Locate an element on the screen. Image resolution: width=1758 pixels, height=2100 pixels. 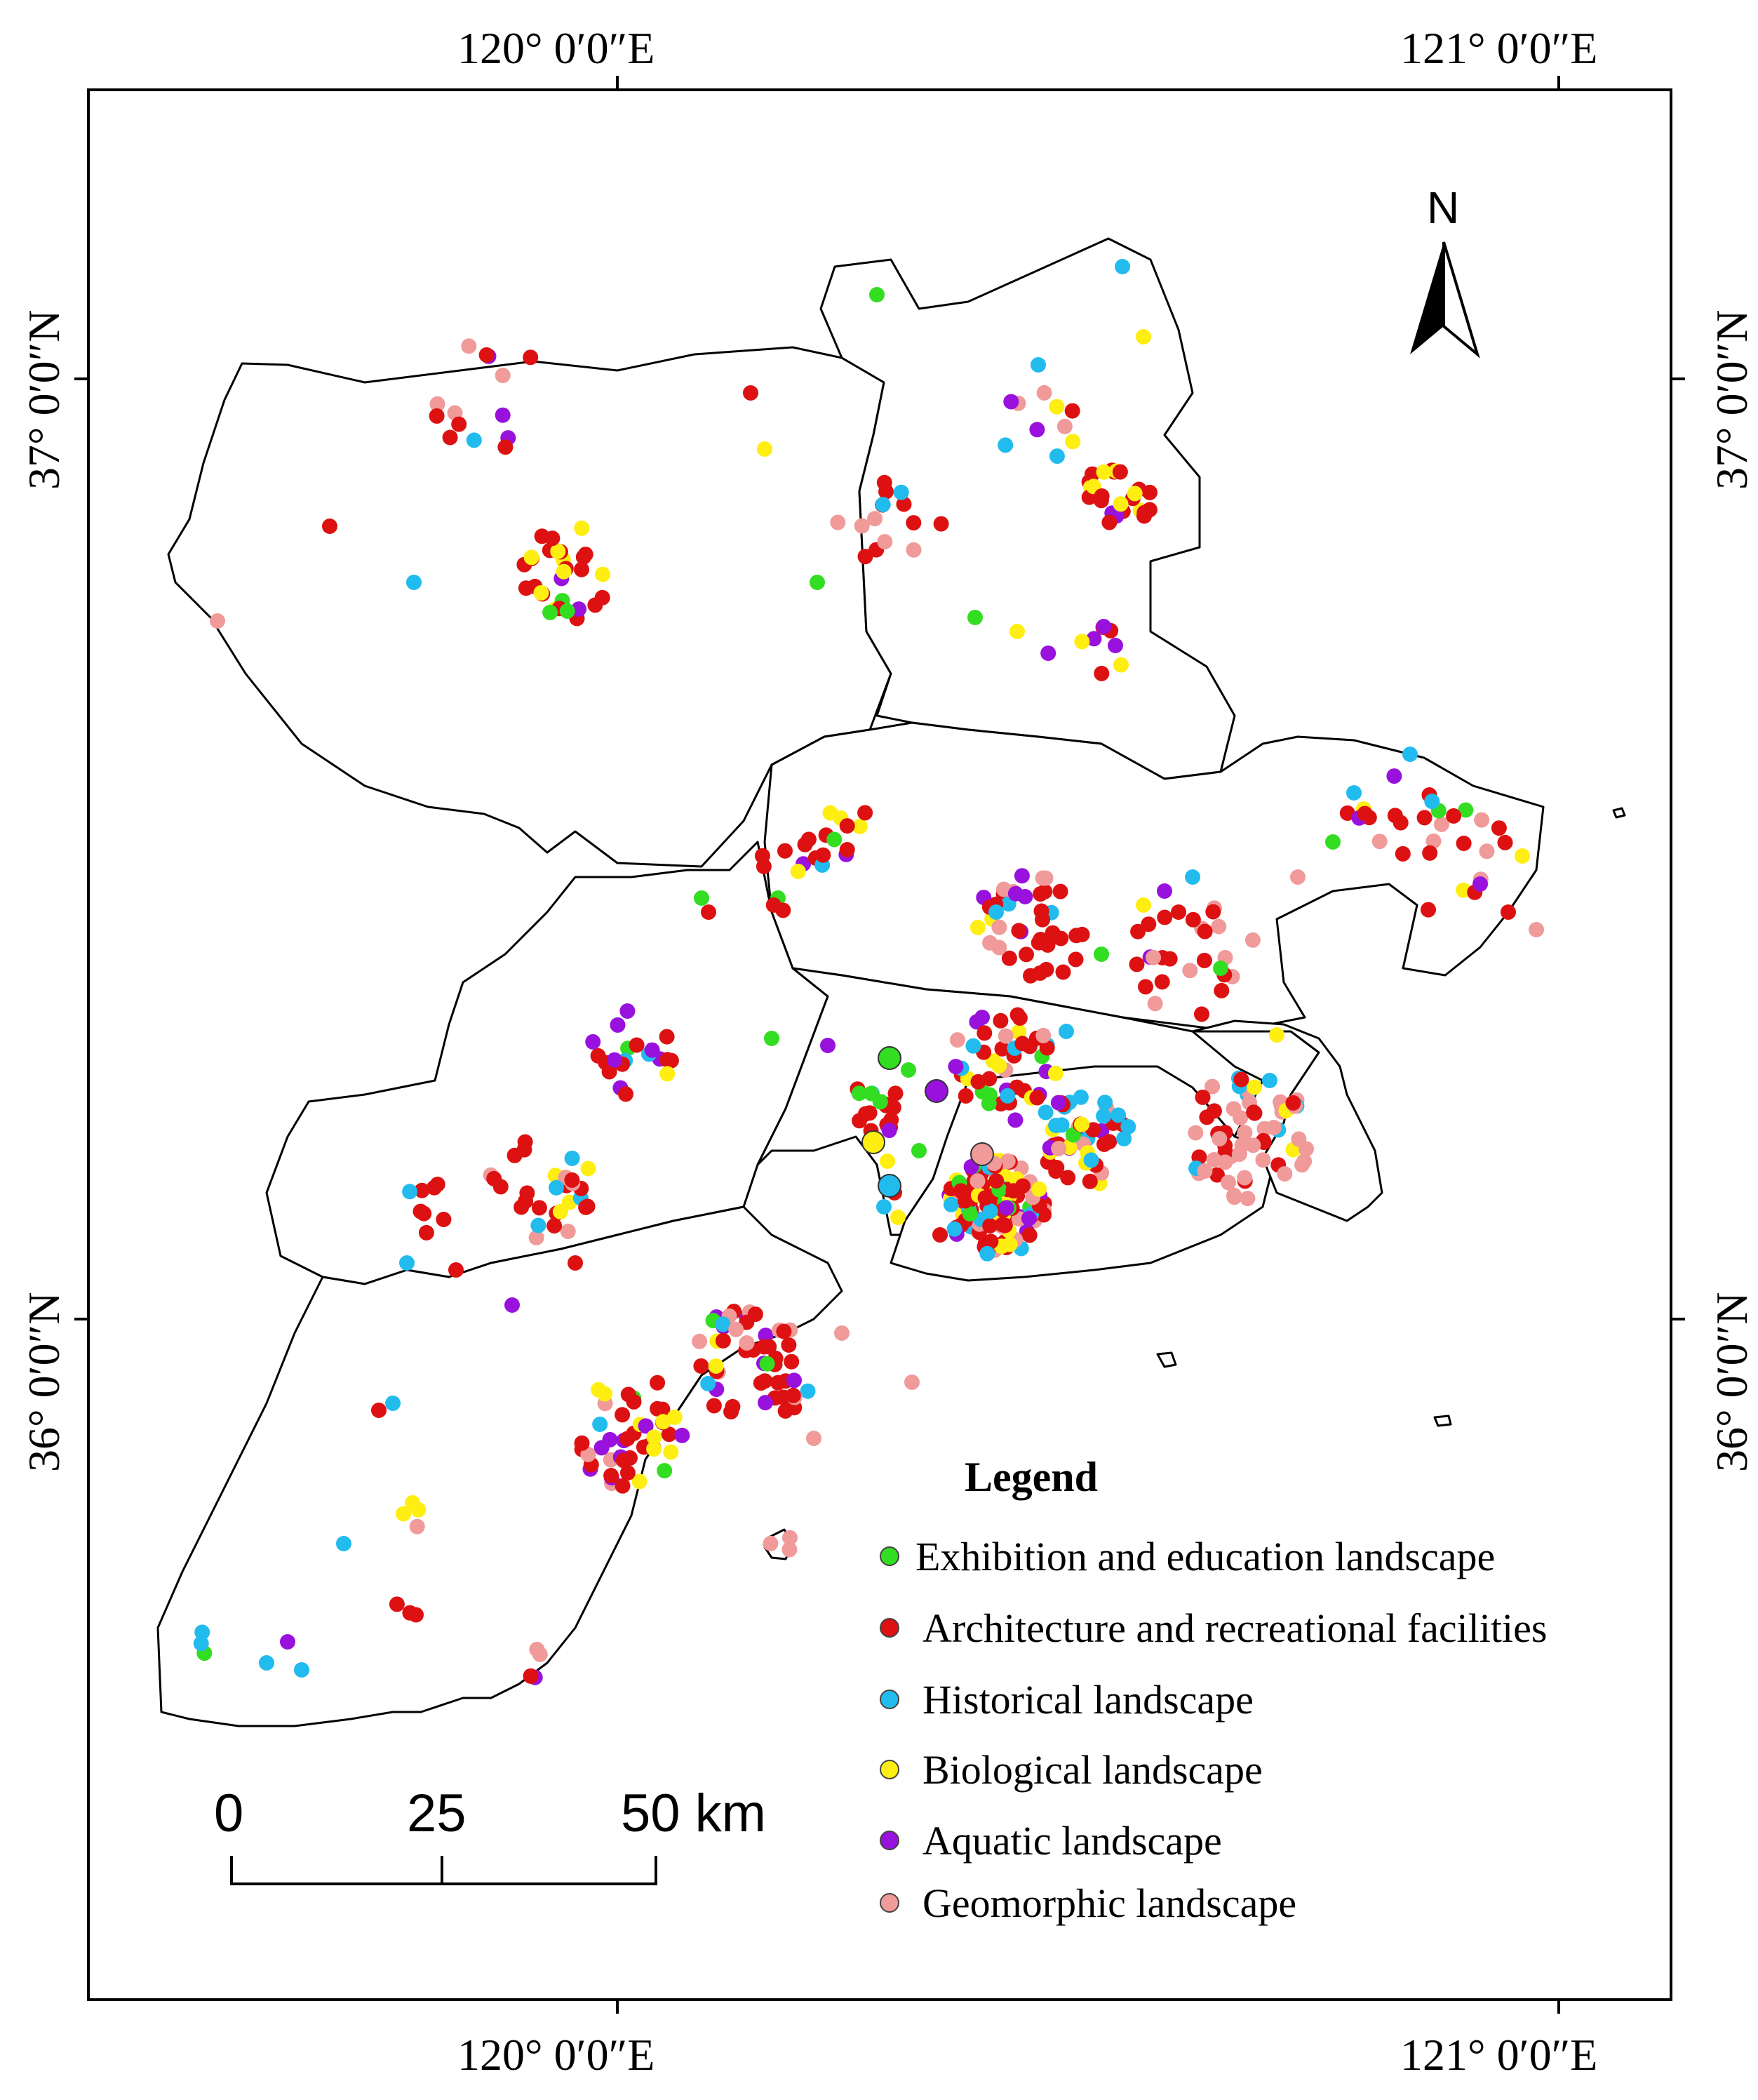
right-label-36n: 36° 0′0″N is located at coordinates (1732, 1382).